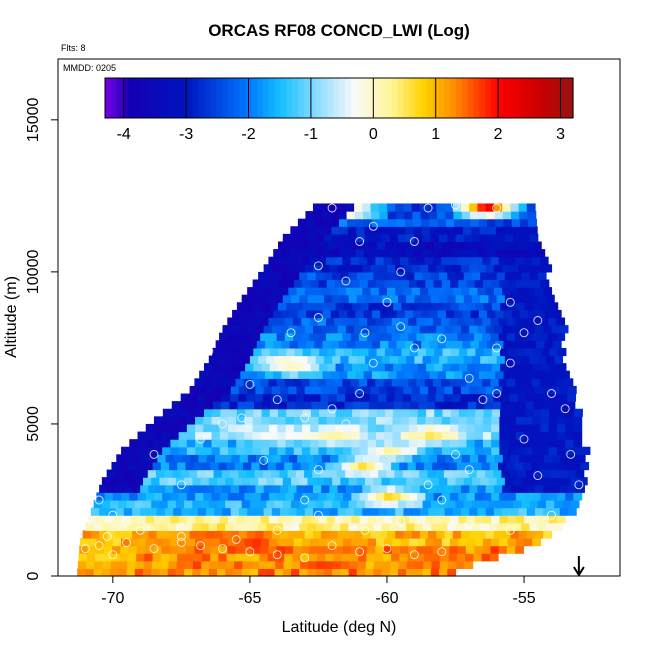  What do you see at coordinates (579, 571) in the screenshot?
I see `arrow-head` at bounding box center [579, 571].